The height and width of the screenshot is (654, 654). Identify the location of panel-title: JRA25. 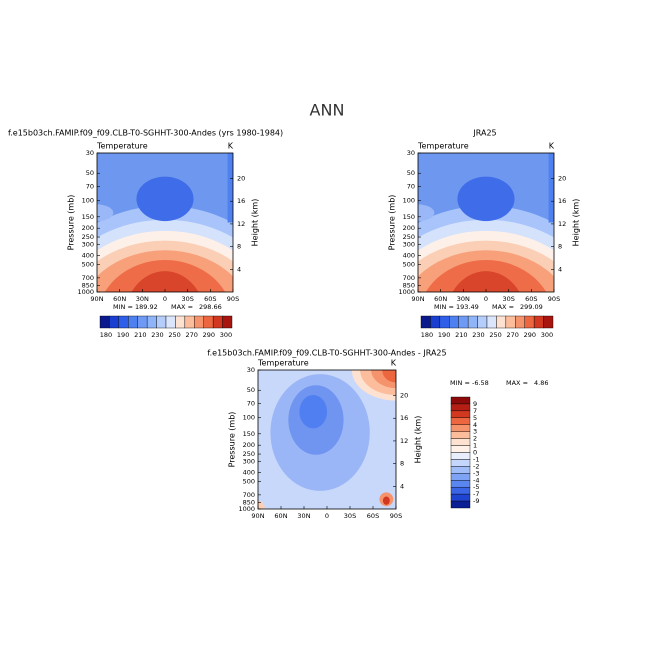
(484, 133).